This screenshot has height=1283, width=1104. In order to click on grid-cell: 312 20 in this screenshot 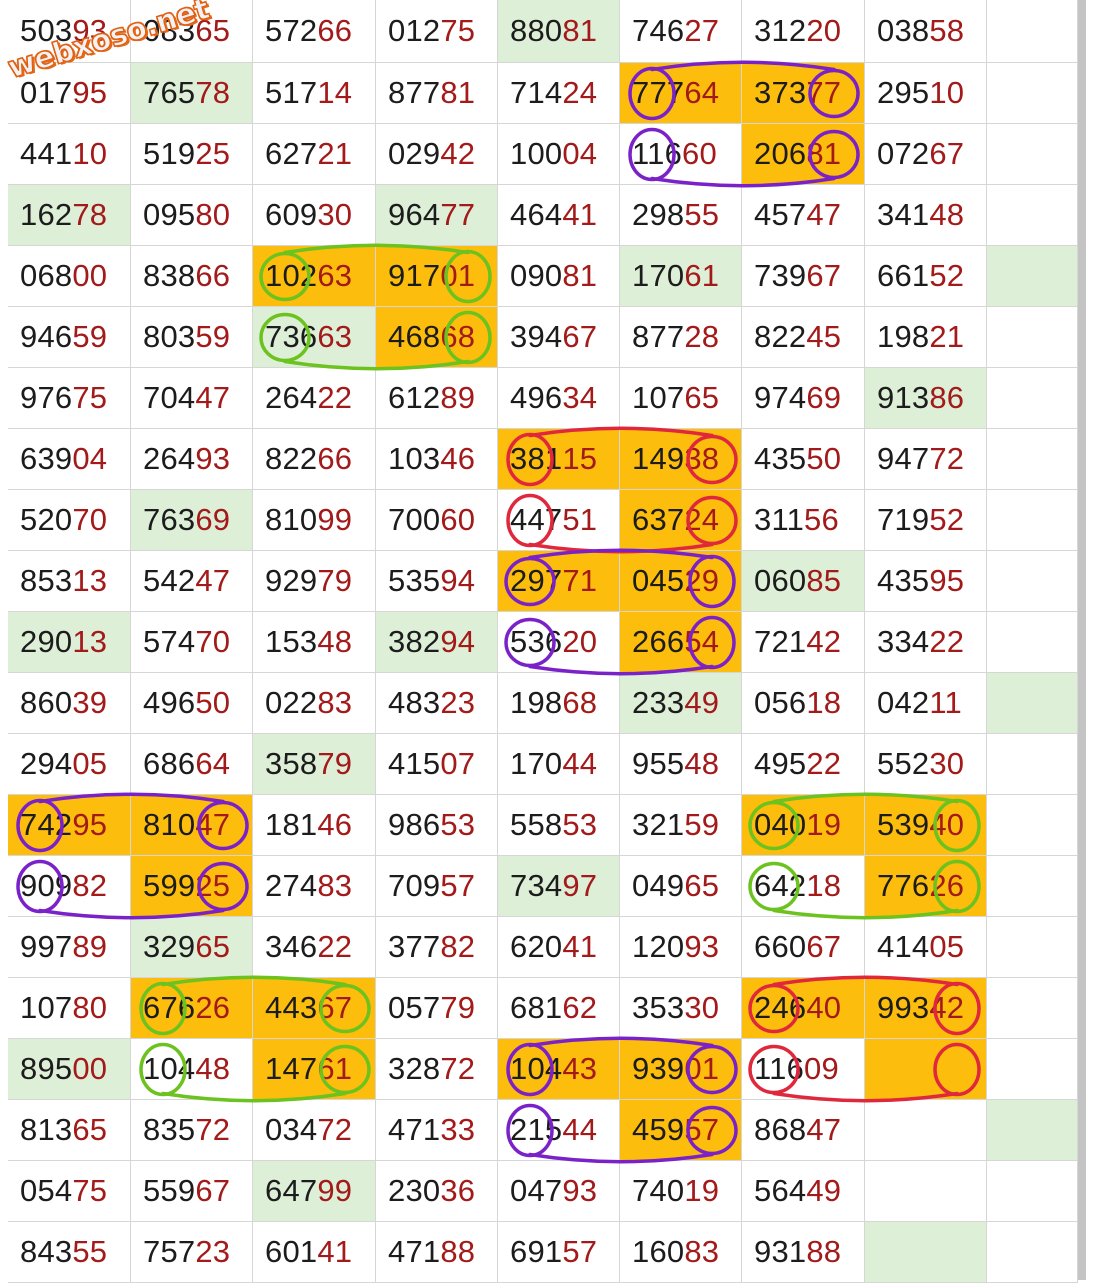, I will do `click(803, 31)`.